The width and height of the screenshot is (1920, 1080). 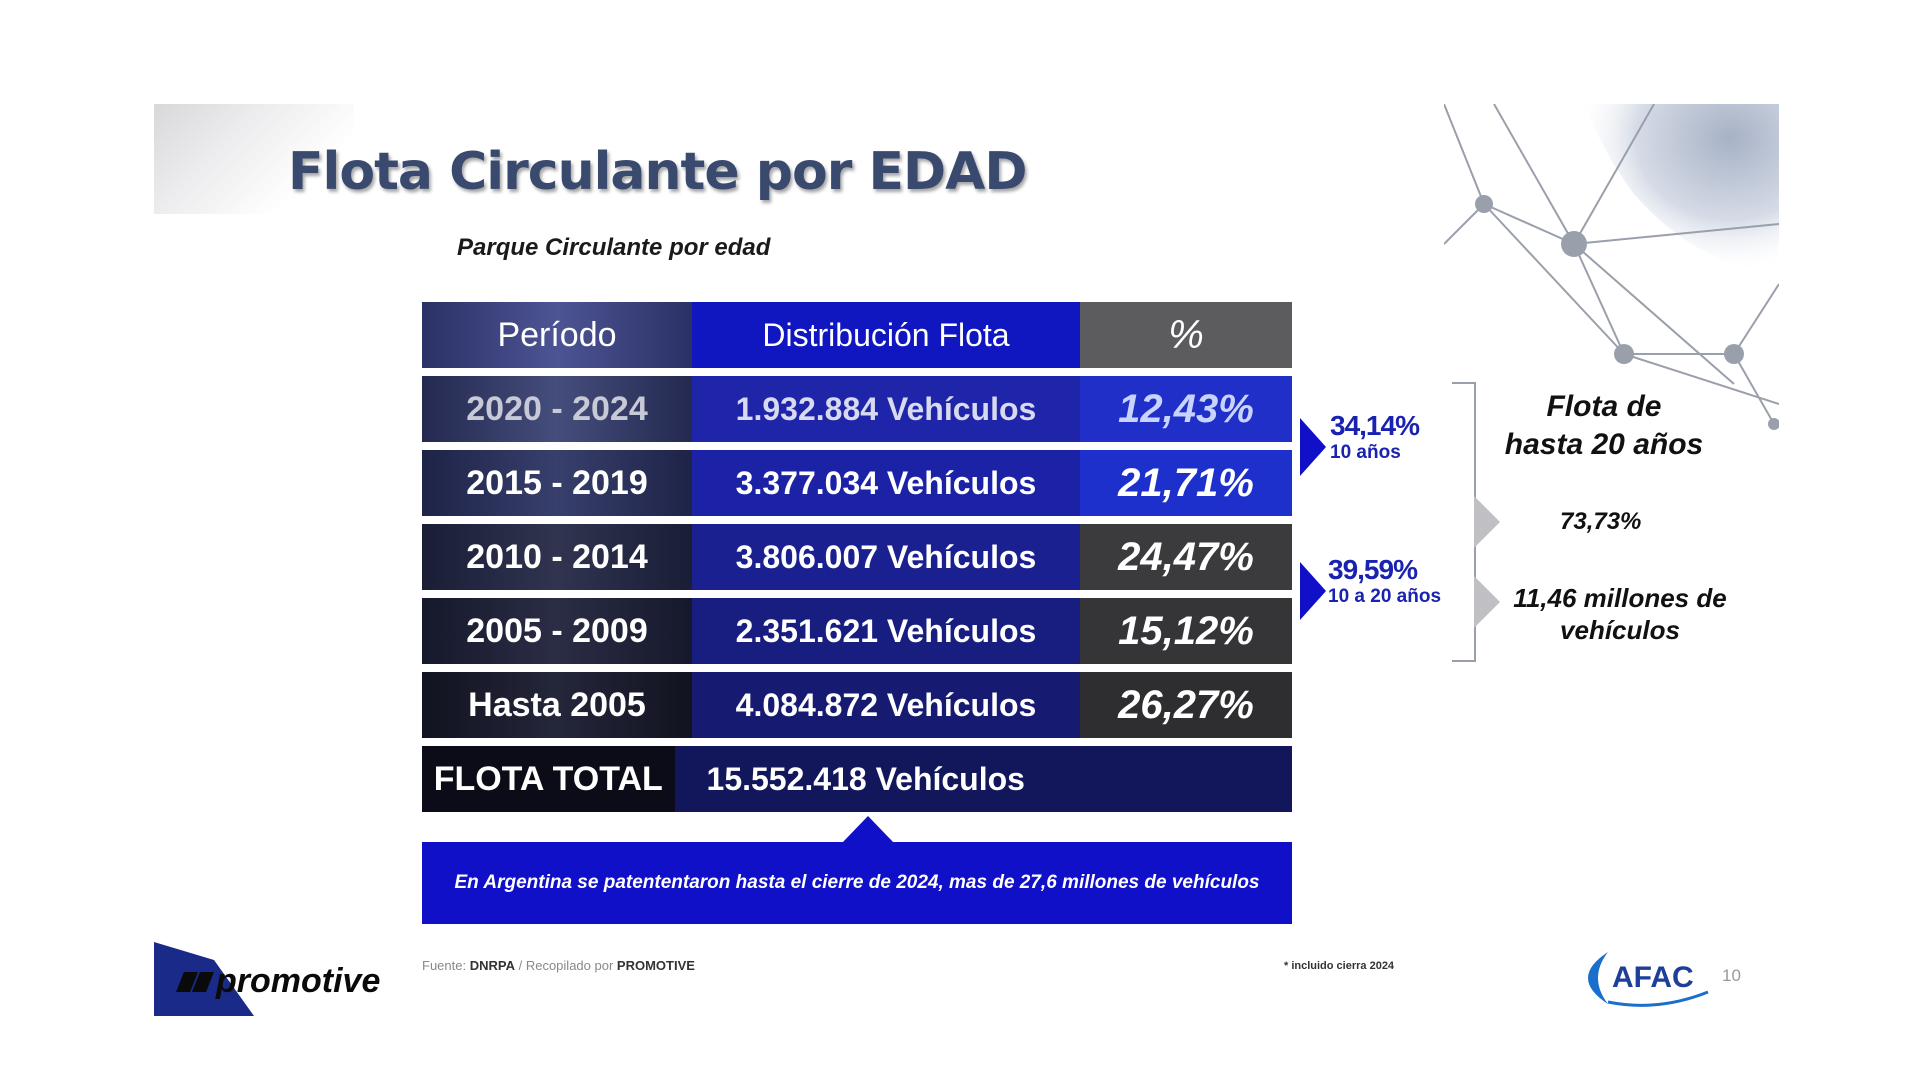 What do you see at coordinates (557, 631) in the screenshot?
I see `period-cell: 2005 - 2009` at bounding box center [557, 631].